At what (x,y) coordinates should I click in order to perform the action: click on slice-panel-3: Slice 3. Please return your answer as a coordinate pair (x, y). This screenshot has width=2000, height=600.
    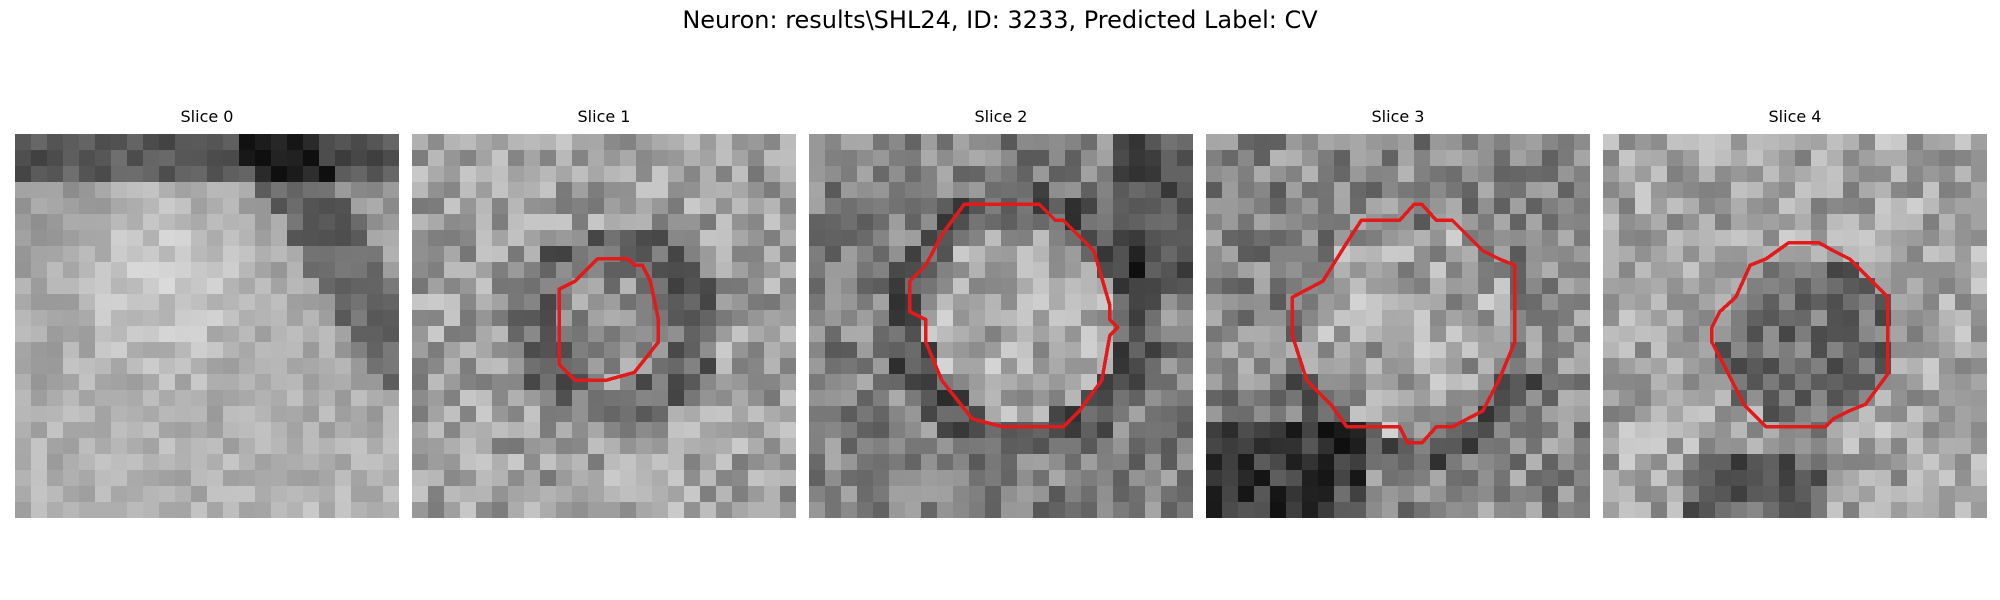
    Looking at the image, I should click on (1398, 312).